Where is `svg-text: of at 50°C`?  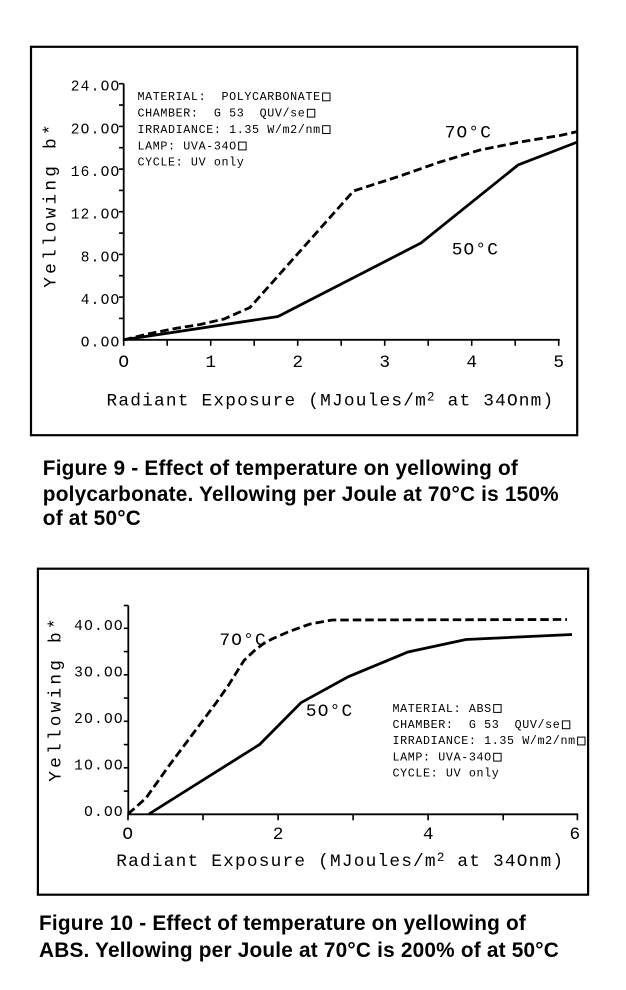
svg-text: of at 50°C is located at coordinates (92, 518).